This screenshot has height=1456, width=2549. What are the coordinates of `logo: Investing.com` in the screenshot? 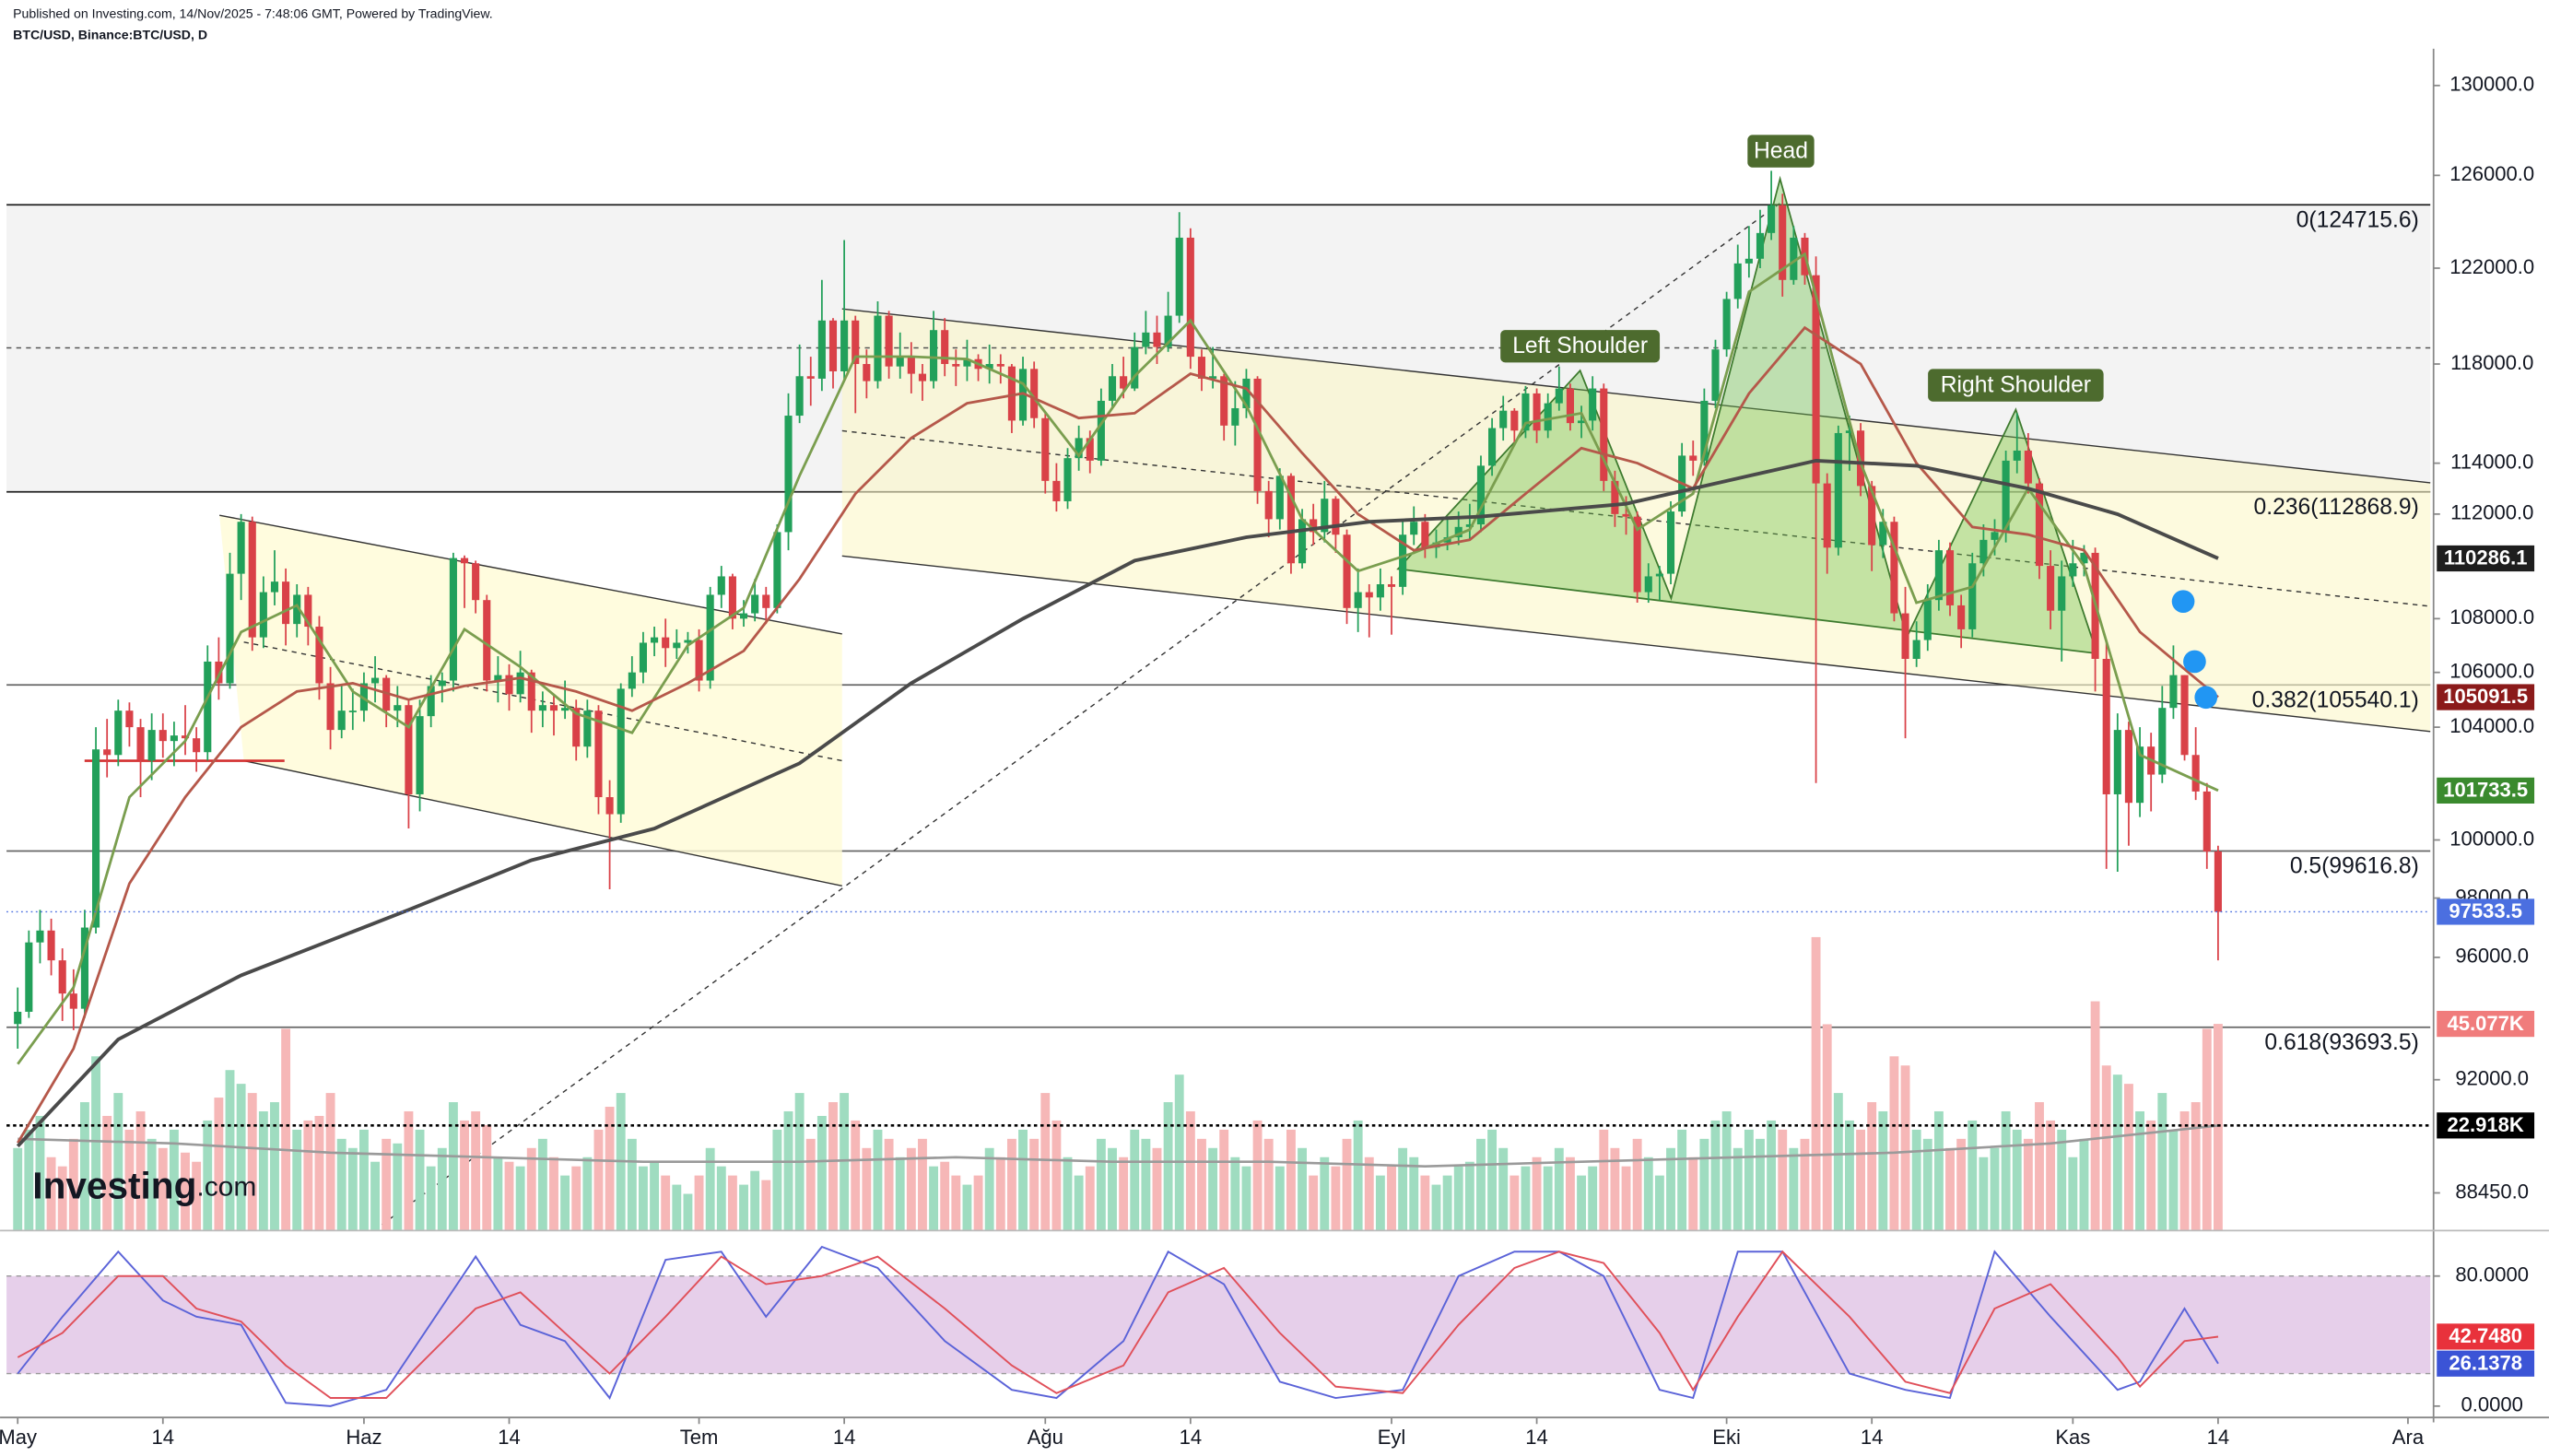 It's located at (144, 1185).